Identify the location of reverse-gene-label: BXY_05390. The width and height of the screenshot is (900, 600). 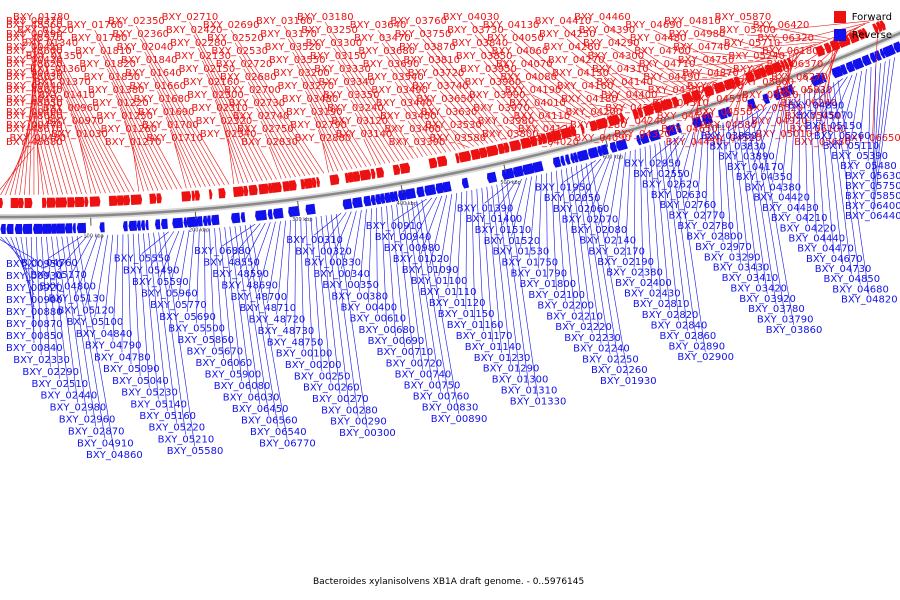
(859, 156).